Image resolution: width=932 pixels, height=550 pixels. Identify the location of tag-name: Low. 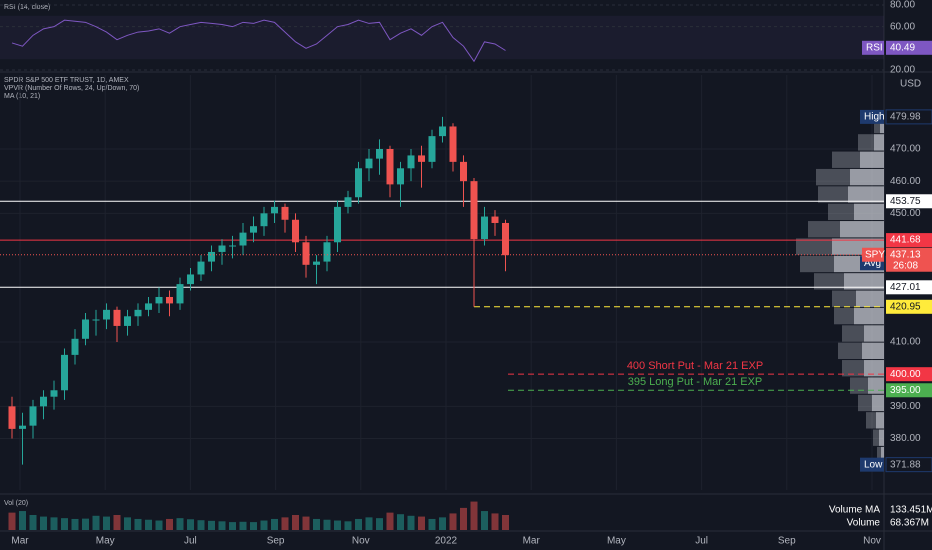
(873, 464).